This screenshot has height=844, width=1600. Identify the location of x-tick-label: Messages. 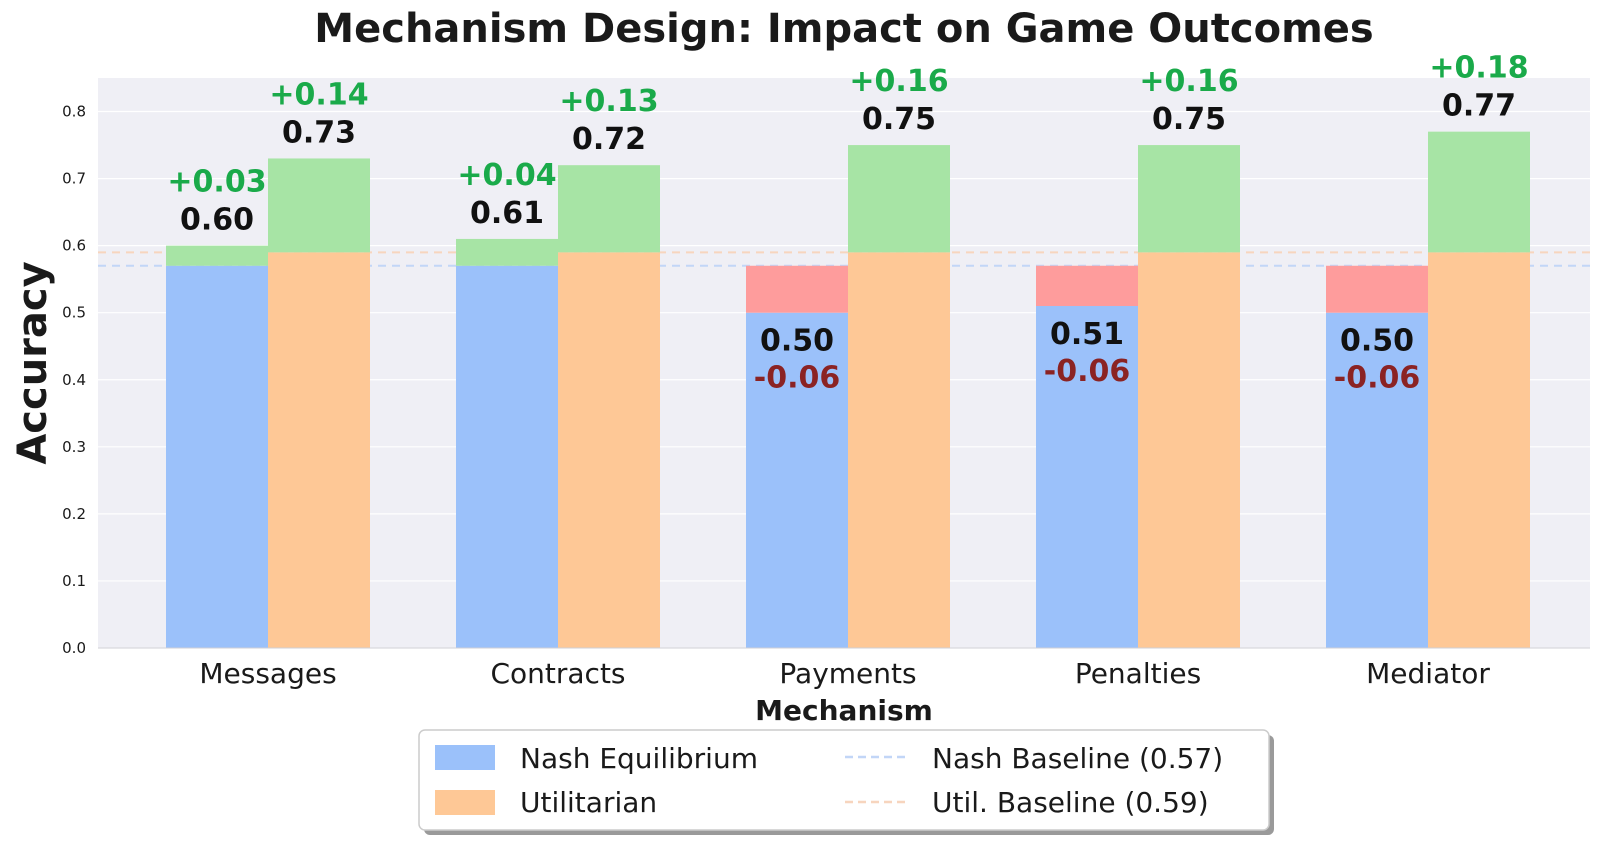
(267, 673).